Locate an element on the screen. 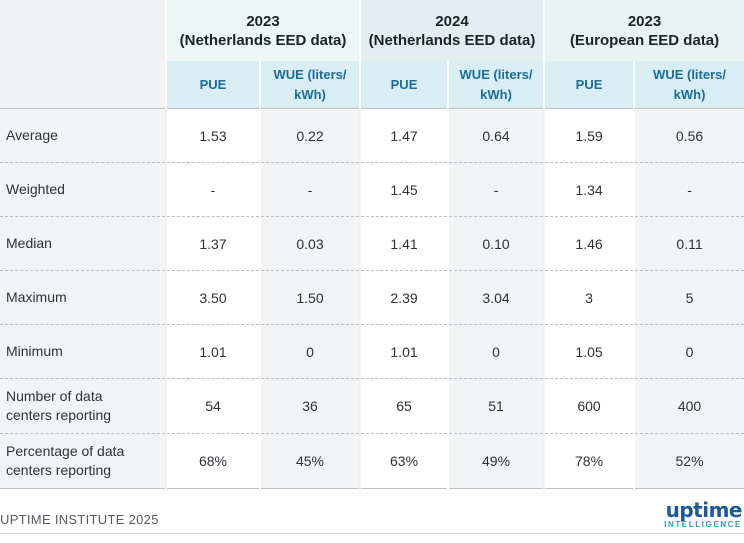  row-label: Average is located at coordinates (83, 135).